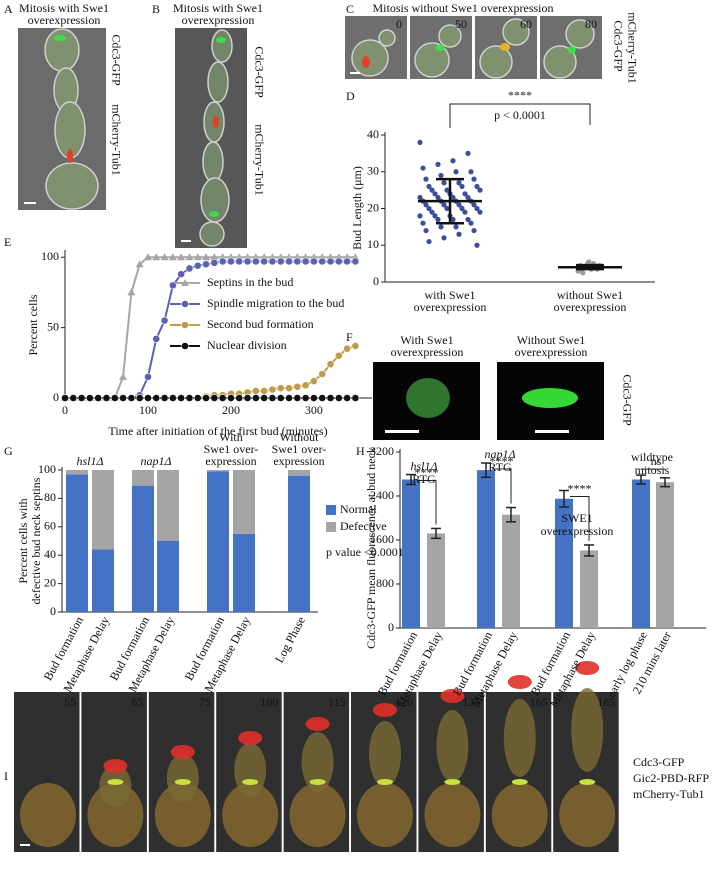 This screenshot has height=870, width=712. I want to click on panel-title: Mitosis with Swe1, so click(64, 8).